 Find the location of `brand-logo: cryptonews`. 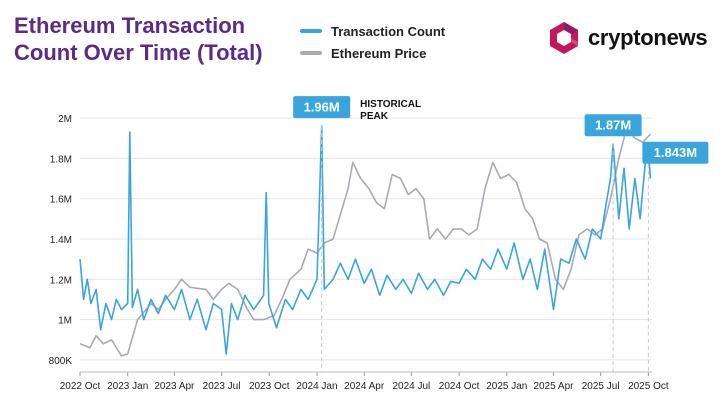

brand-logo: cryptonews is located at coordinates (627, 38).